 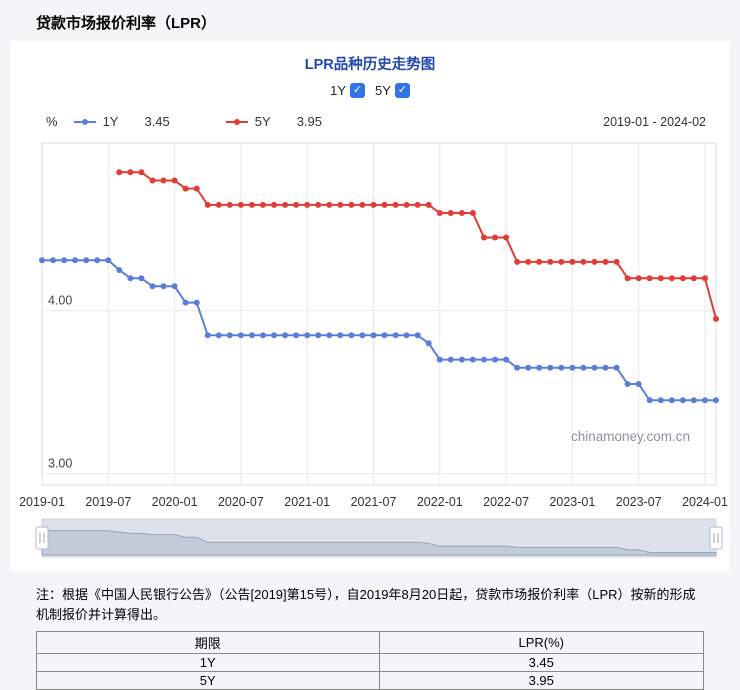 I want to click on series-toggles: 1Y 5Y, so click(x=370, y=90).